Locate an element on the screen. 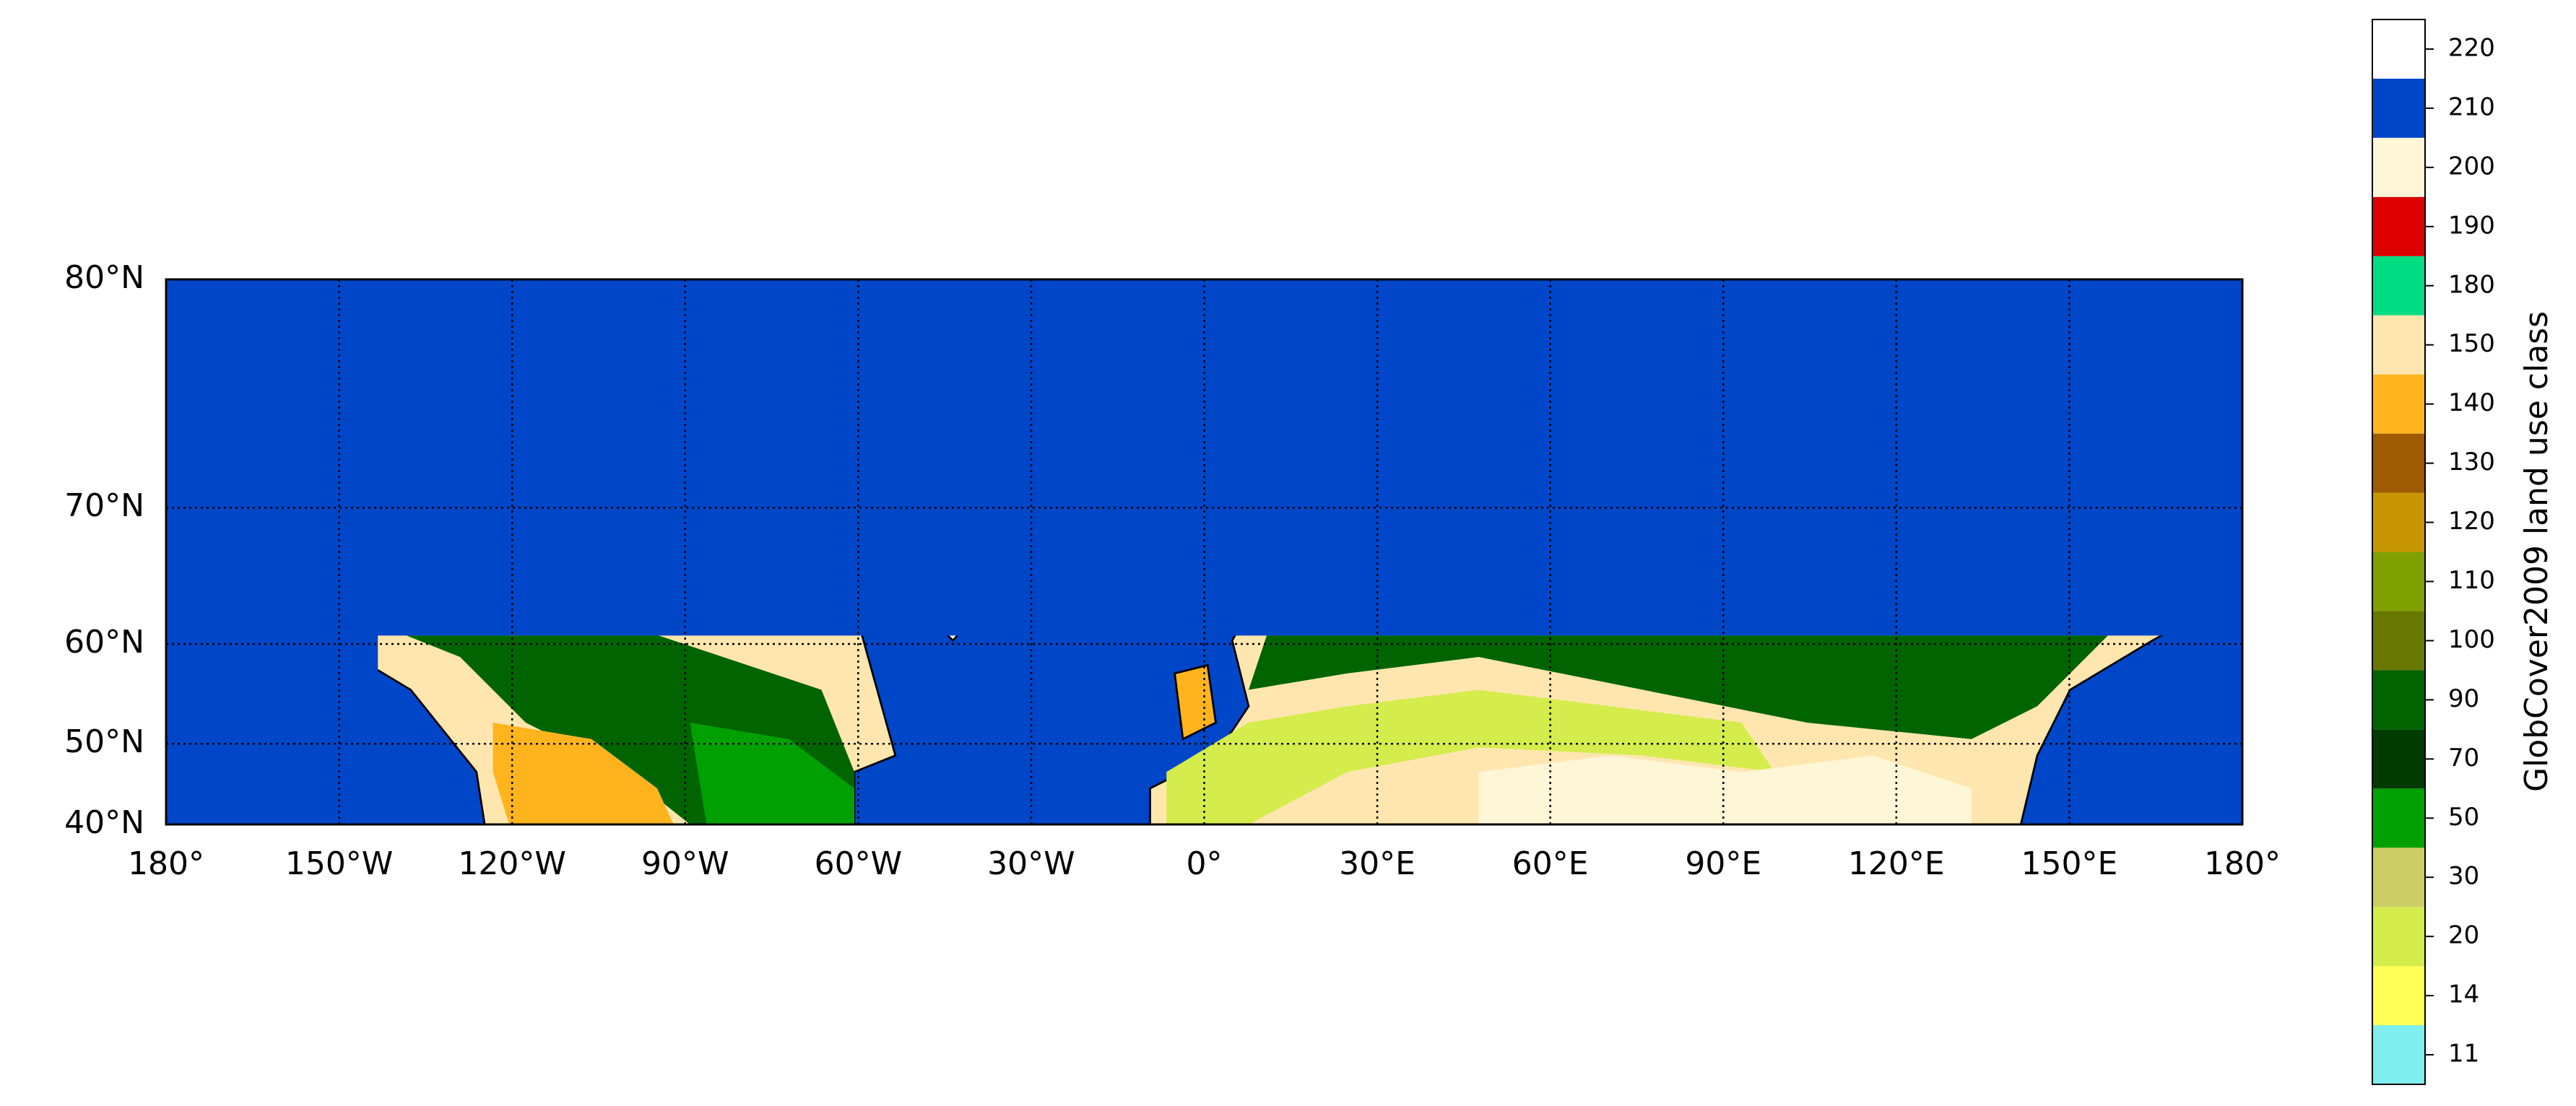 This screenshot has height=1106, width=2576. x-tick-label: 150°W is located at coordinates (339, 863).